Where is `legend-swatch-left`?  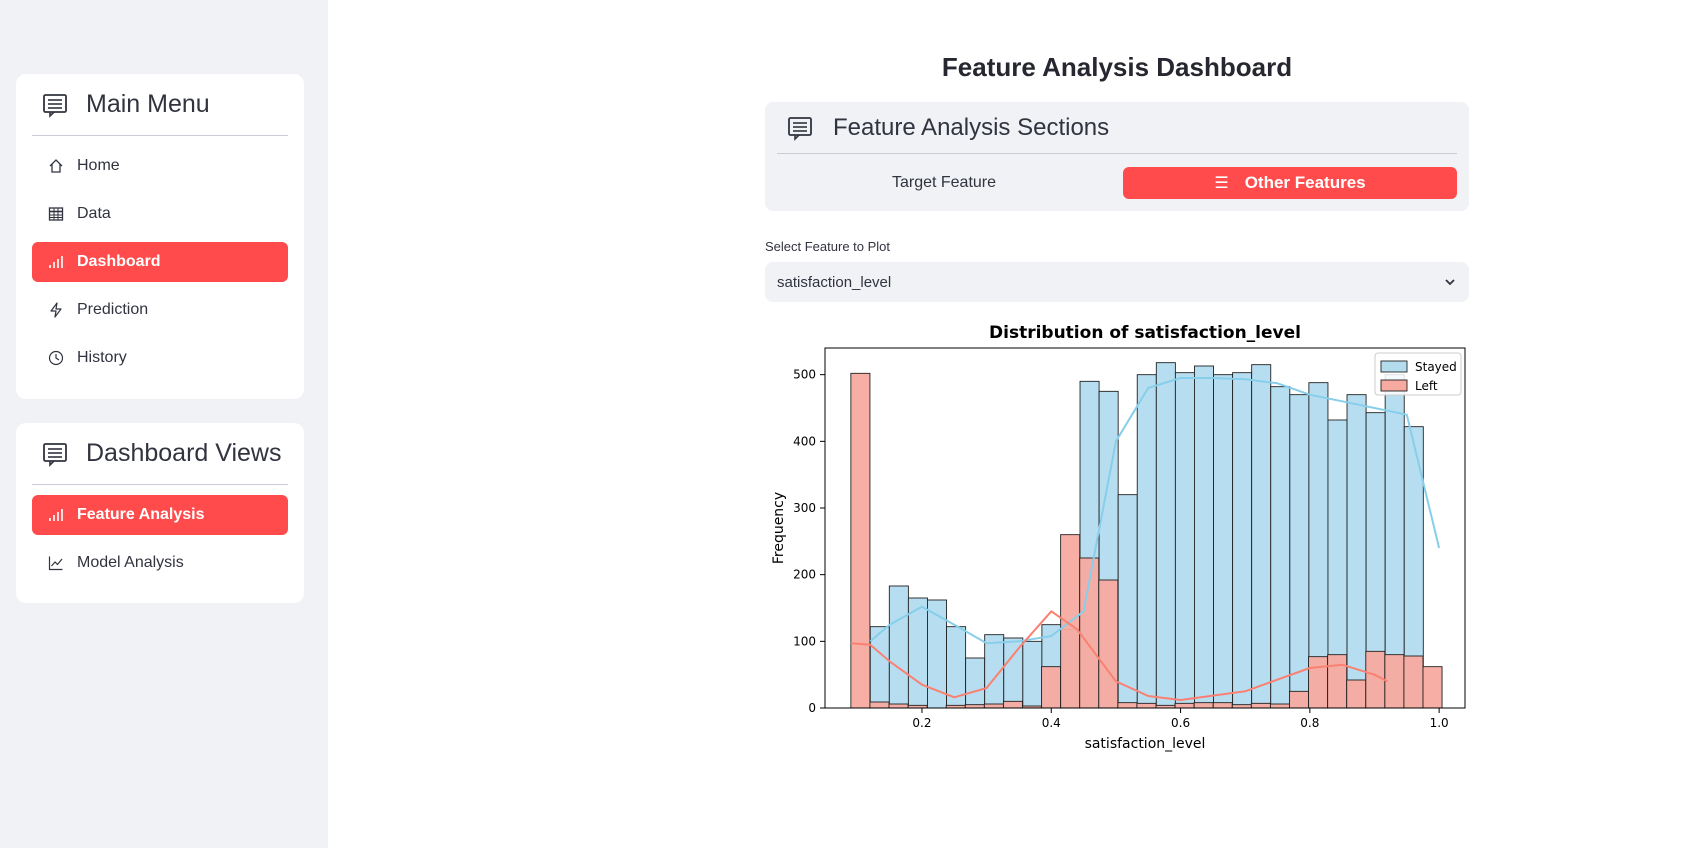
legend-swatch-left is located at coordinates (1394, 385).